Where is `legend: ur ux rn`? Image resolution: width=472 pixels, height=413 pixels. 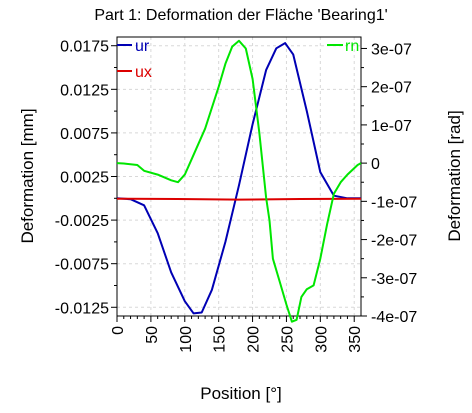 legend: ur ux rn is located at coordinates (238, 59).